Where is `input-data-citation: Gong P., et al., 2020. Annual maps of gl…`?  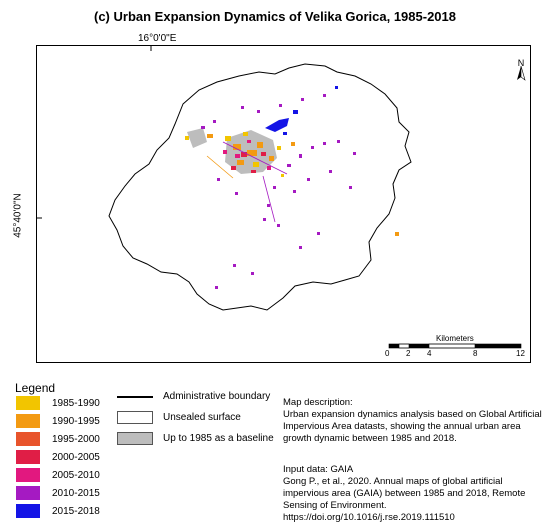 input-data-citation: Gong P., et al., 2020. Annual maps of gl… is located at coordinates (404, 499).